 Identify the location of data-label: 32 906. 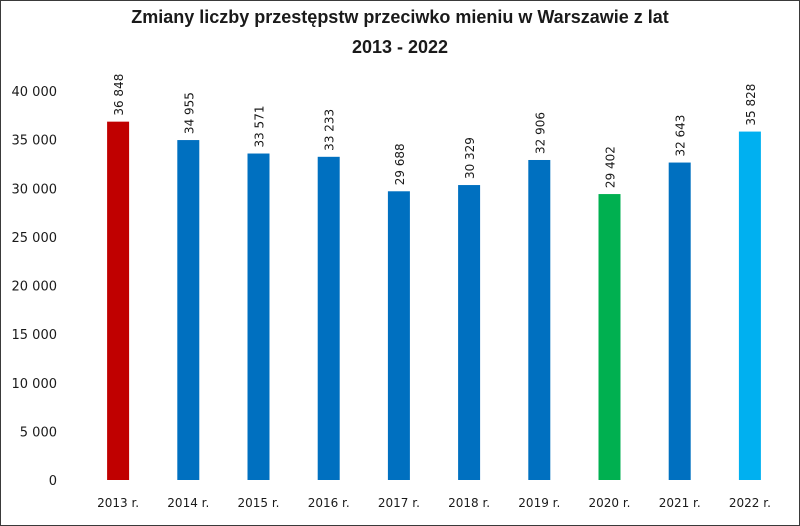
(540, 133).